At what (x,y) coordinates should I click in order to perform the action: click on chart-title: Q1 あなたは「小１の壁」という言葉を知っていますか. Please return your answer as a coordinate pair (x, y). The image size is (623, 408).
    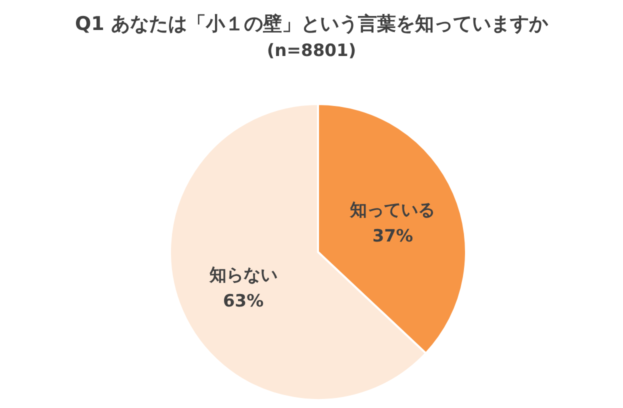
    Looking at the image, I should click on (312, 24).